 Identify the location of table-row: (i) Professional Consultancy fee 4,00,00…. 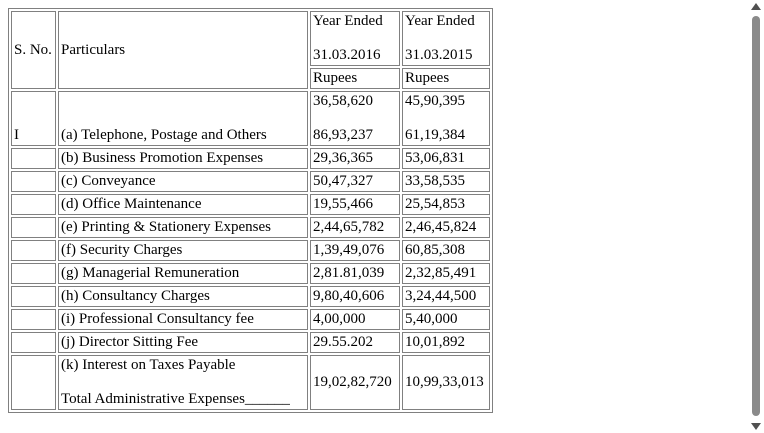
(250, 319).